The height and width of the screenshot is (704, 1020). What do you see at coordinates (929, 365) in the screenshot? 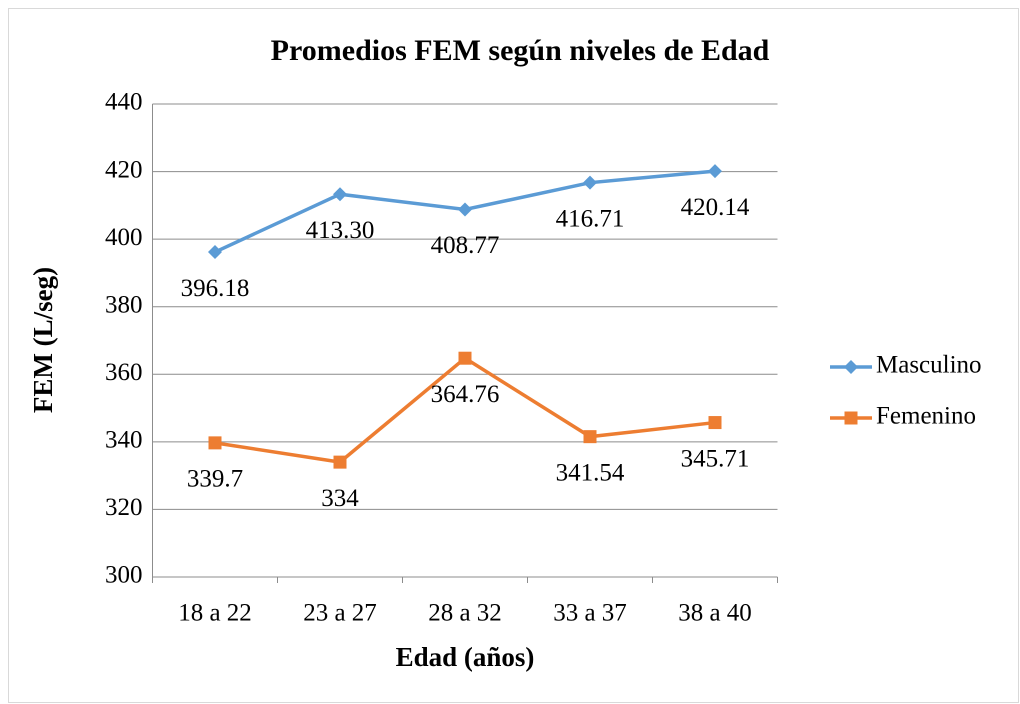
I see `legend-label: Masculino` at bounding box center [929, 365].